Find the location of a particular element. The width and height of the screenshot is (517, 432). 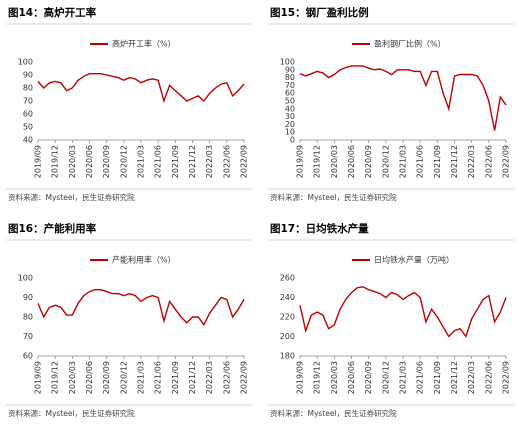

y-tick-label: 10 is located at coordinates (290, 132).